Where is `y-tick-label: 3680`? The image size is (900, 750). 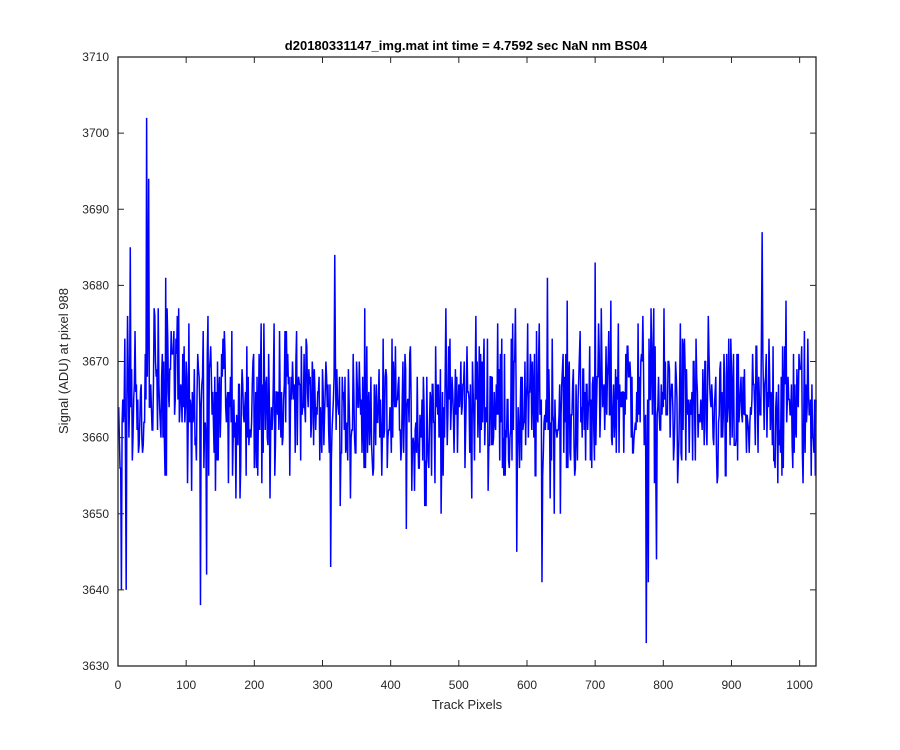 y-tick-label: 3680 is located at coordinates (95, 285).